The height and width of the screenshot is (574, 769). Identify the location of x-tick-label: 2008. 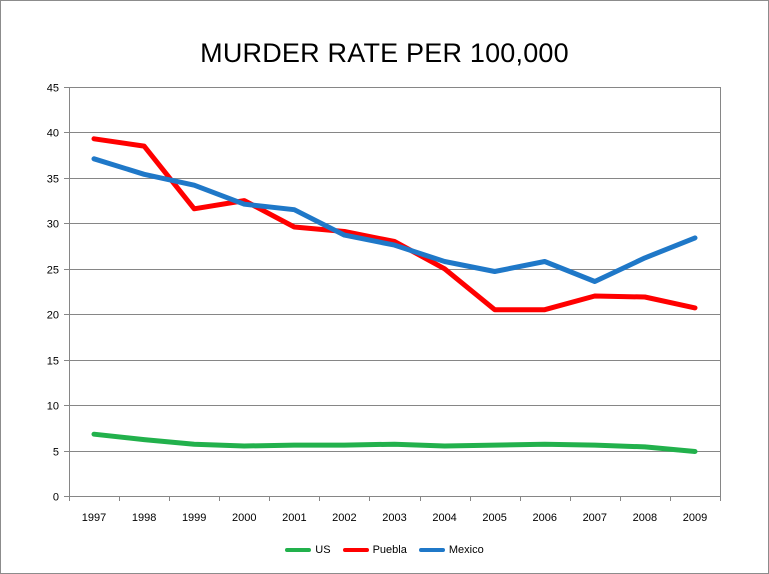
(645, 518).